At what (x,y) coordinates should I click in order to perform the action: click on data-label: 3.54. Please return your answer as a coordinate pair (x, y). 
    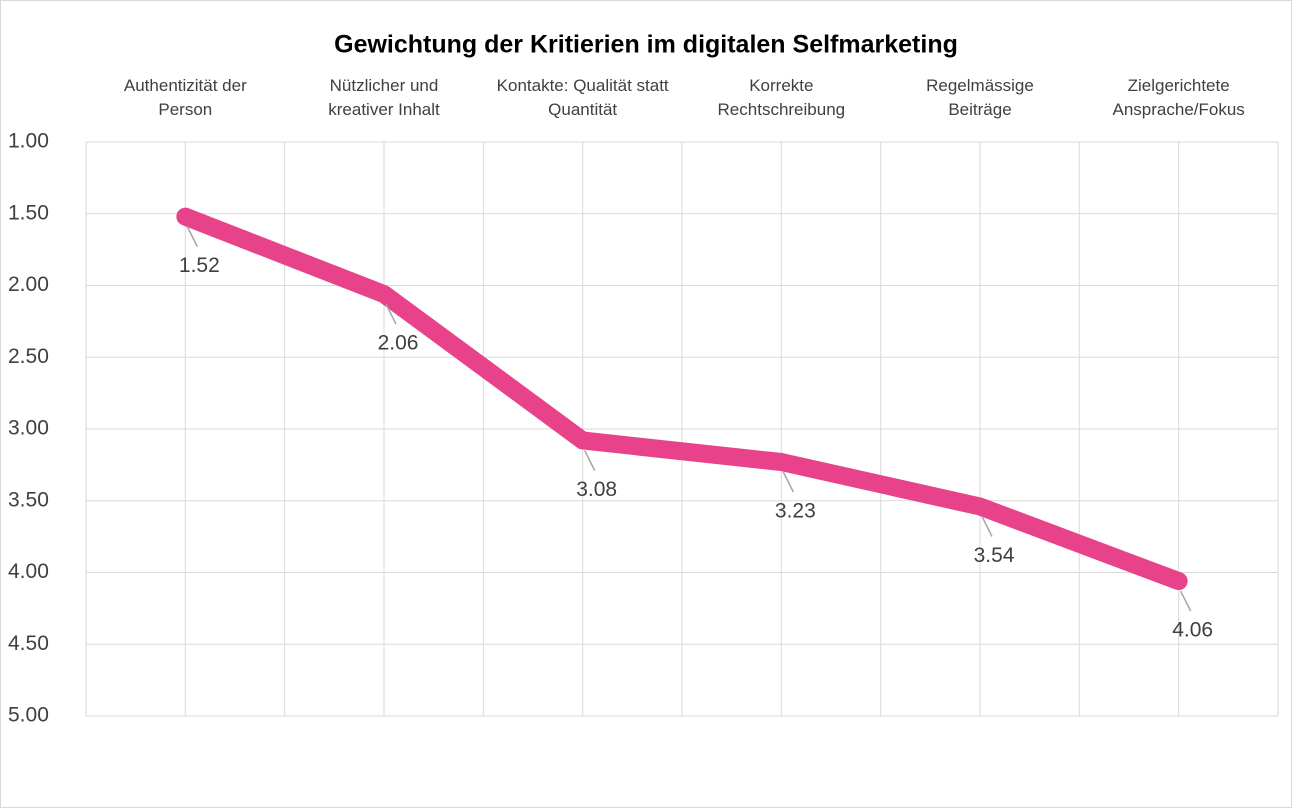
    Looking at the image, I should click on (994, 555).